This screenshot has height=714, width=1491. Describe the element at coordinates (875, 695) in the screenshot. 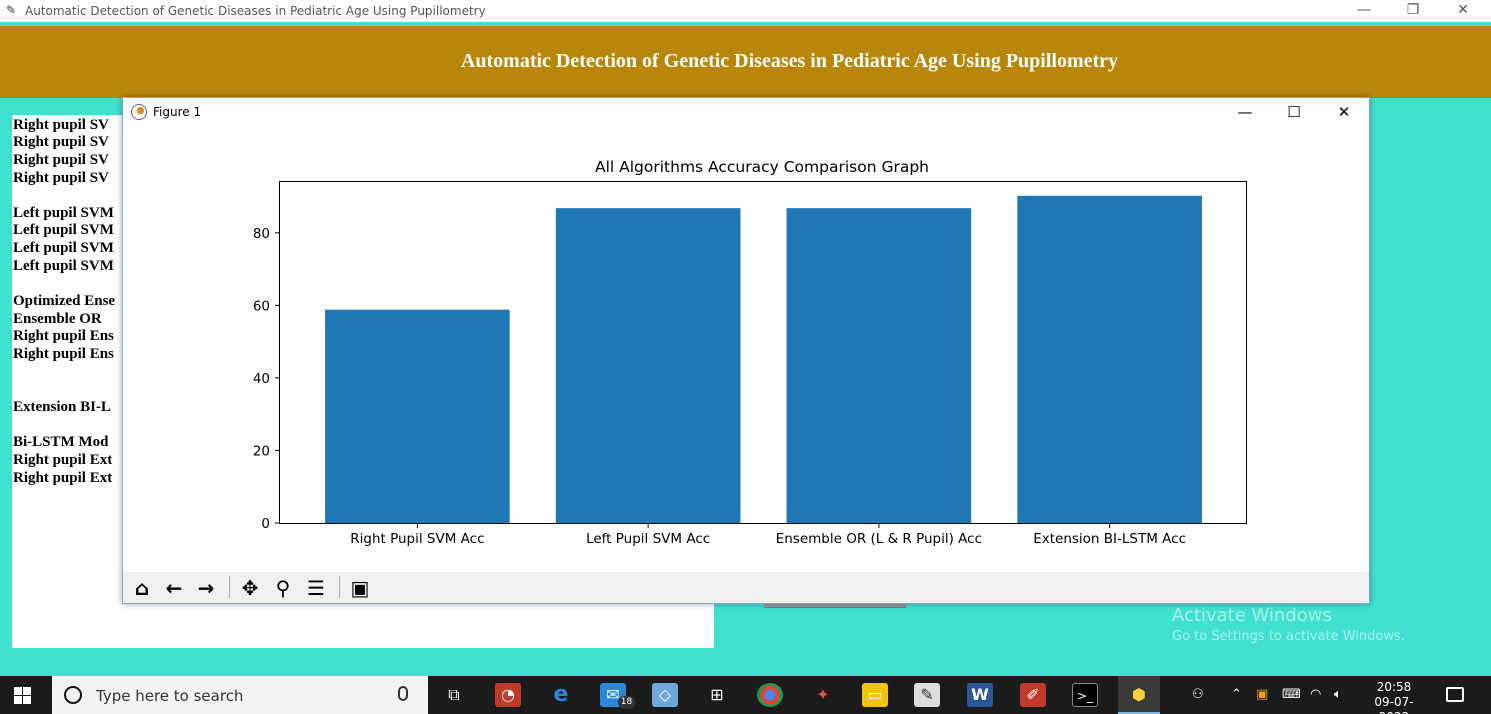

I see `file-explorer-icon: ▭` at that location.